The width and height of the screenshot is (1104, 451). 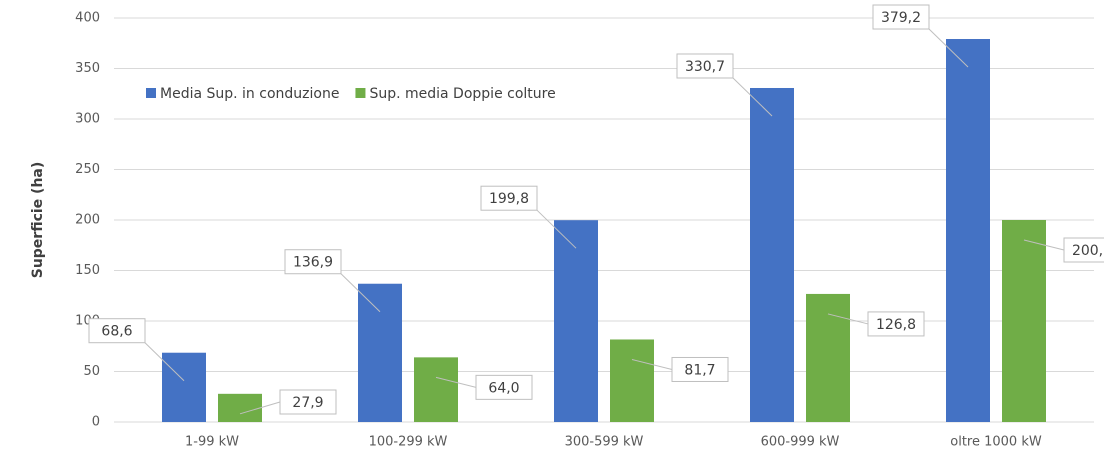 What do you see at coordinates (604, 442) in the screenshot?
I see `x-tick-label: 300-599 kW` at bounding box center [604, 442].